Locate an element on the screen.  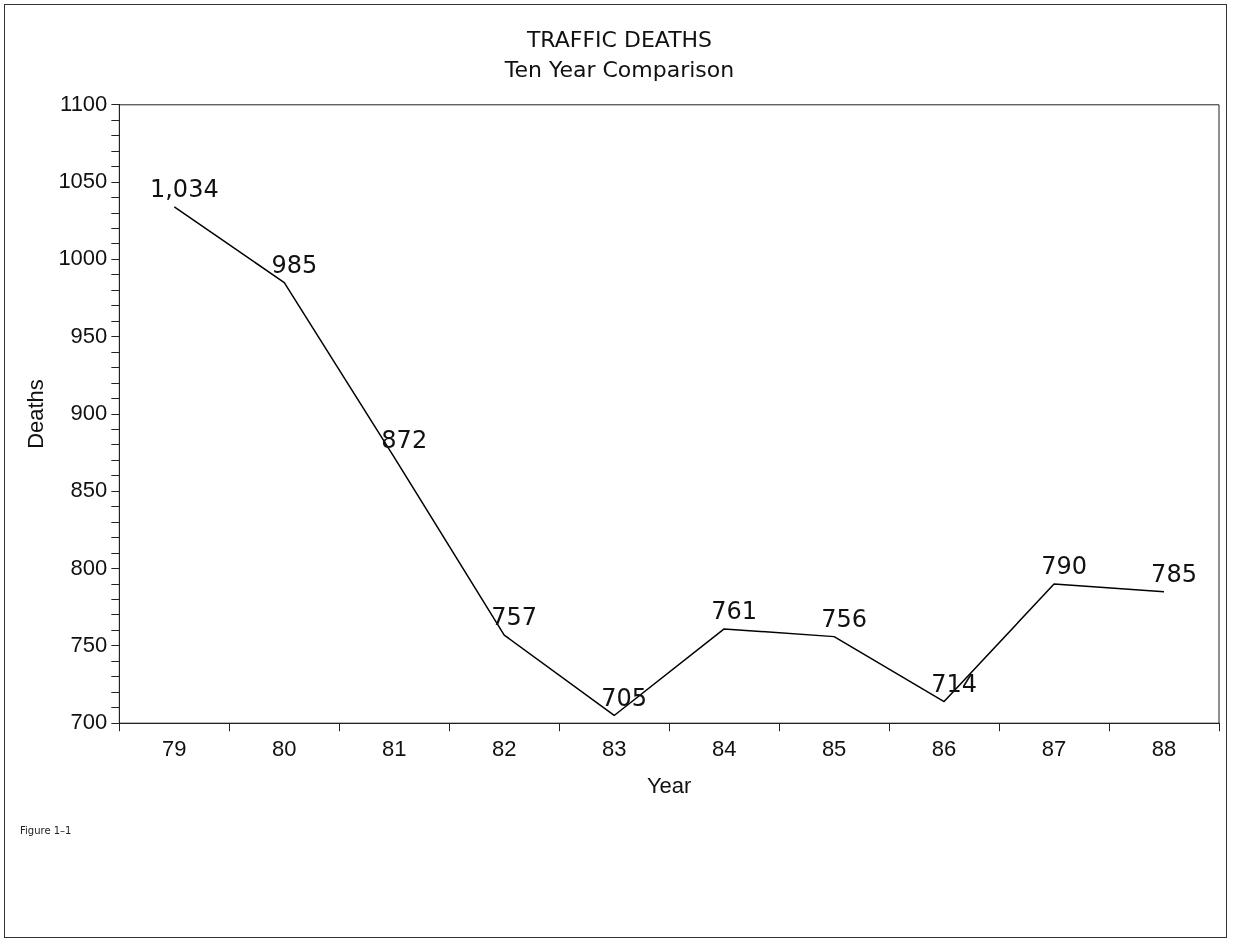
chart-subtitle: Ten Year Comparison is located at coordinates (619, 70).